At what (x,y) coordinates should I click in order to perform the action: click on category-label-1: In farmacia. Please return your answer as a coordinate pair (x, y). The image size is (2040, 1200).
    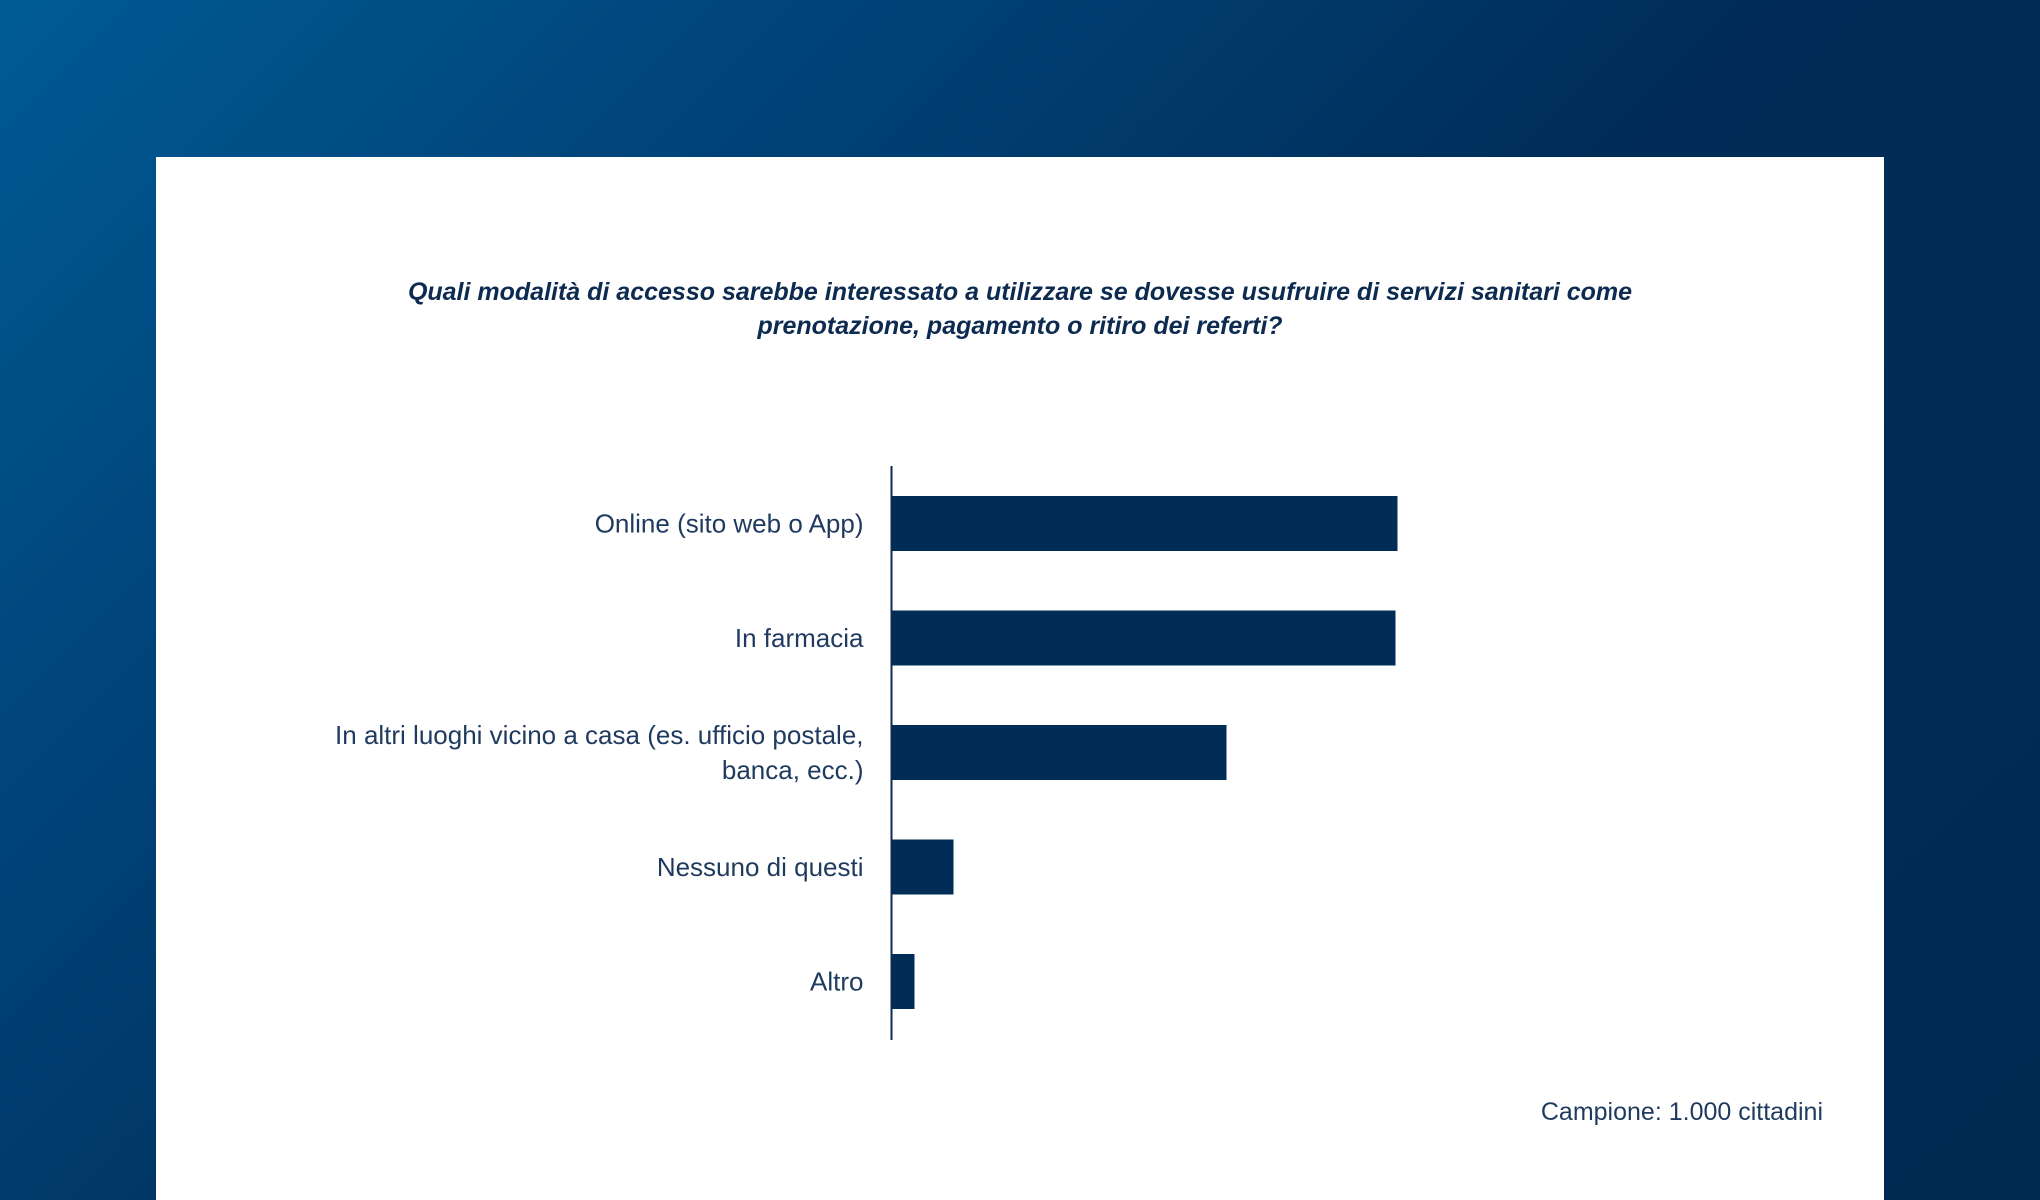
    Looking at the image, I should click on (799, 638).